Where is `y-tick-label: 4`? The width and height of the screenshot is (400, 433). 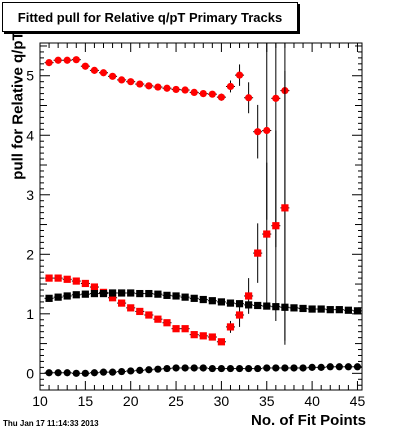
y-tick-label: 4 is located at coordinates (30, 135).